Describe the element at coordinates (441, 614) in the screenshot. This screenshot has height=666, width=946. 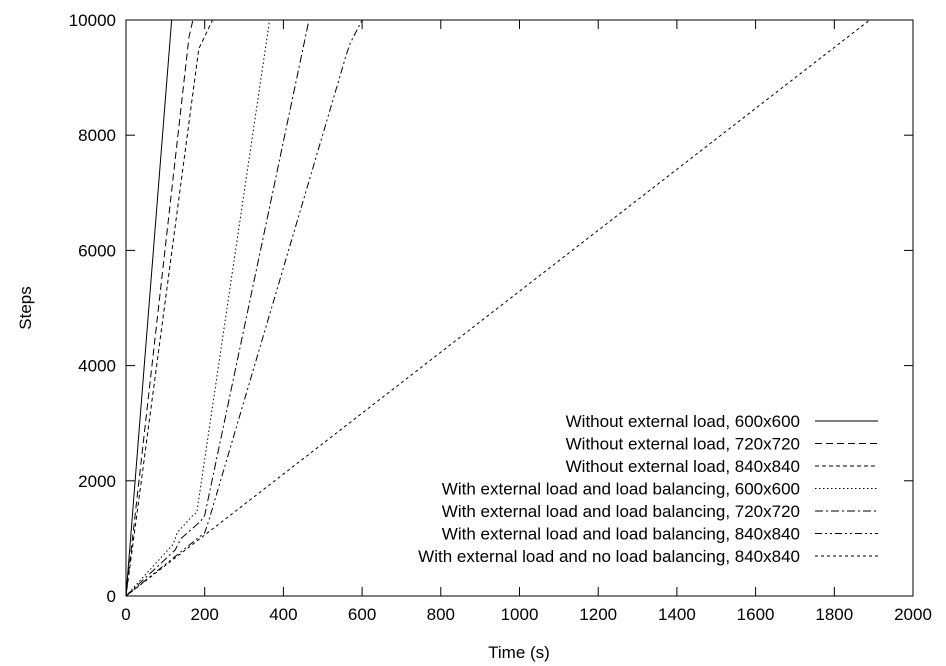
I see `x-tick-label: 800` at that location.